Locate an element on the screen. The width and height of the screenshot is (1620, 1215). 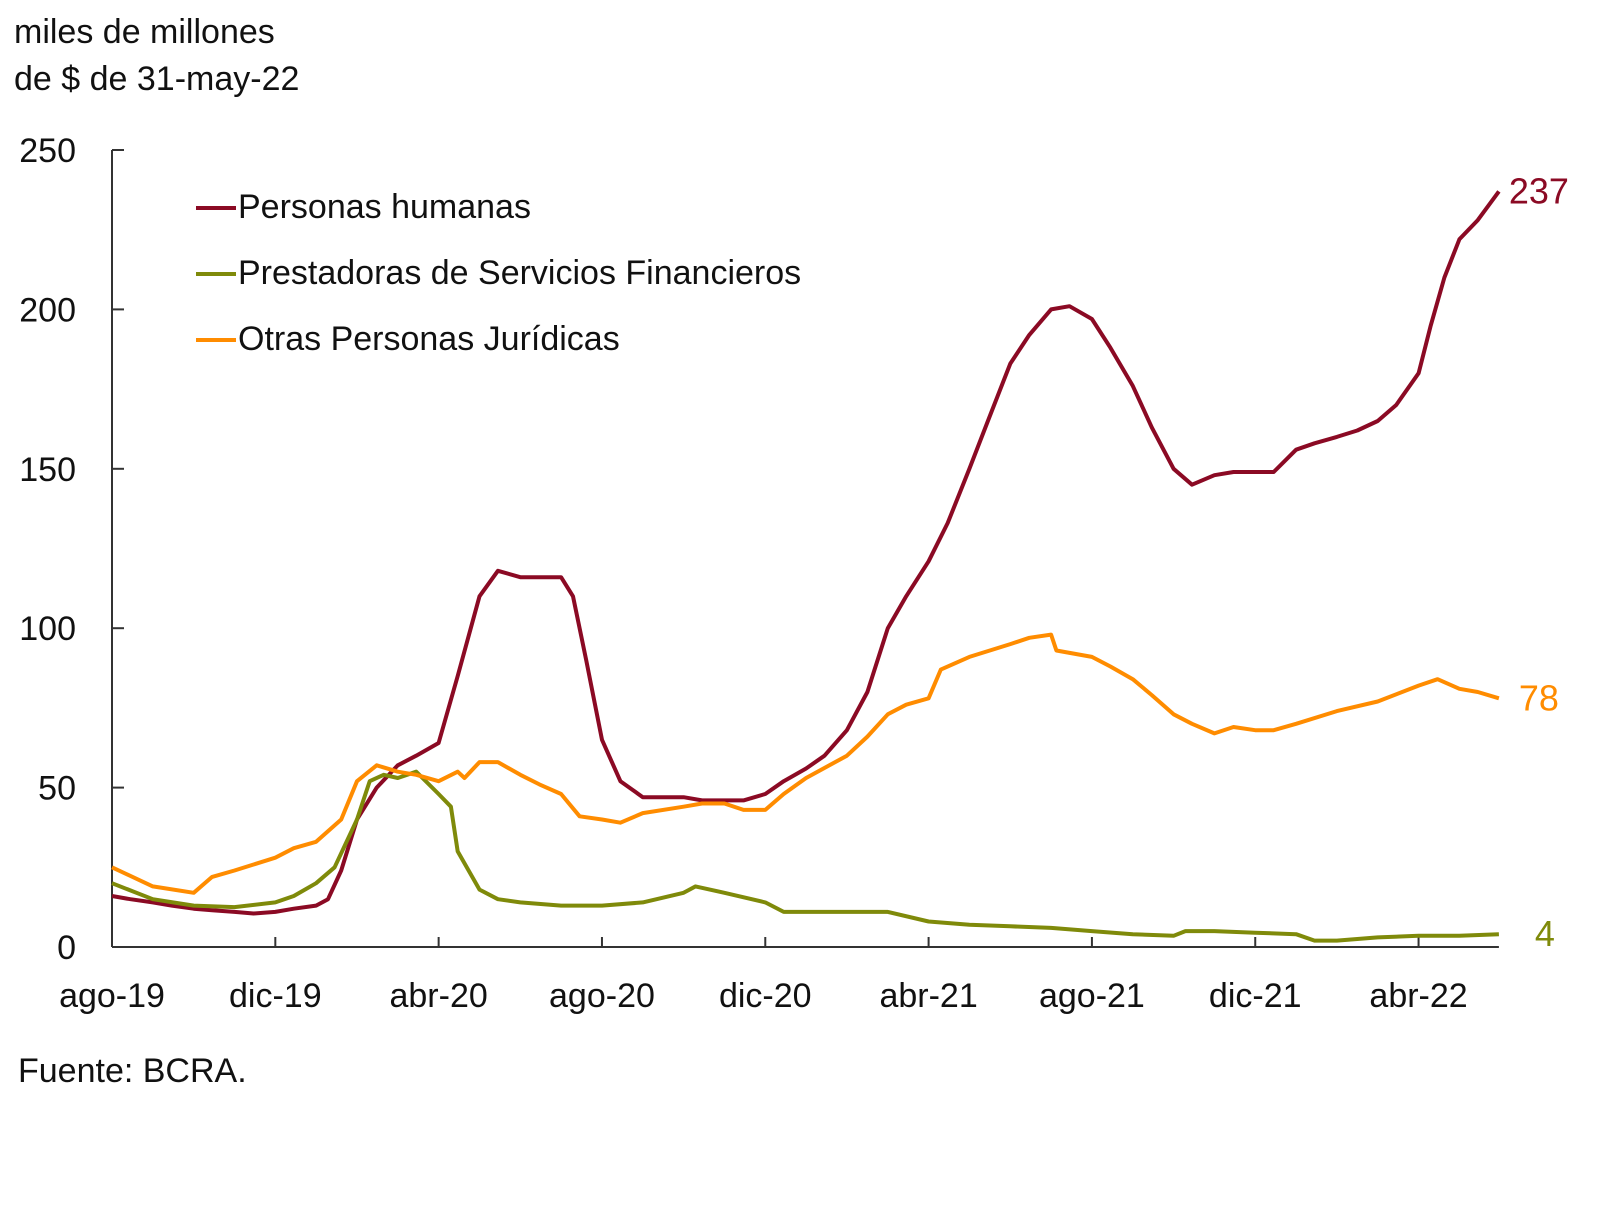
x-tick-label: ago-21 is located at coordinates (1092, 996).